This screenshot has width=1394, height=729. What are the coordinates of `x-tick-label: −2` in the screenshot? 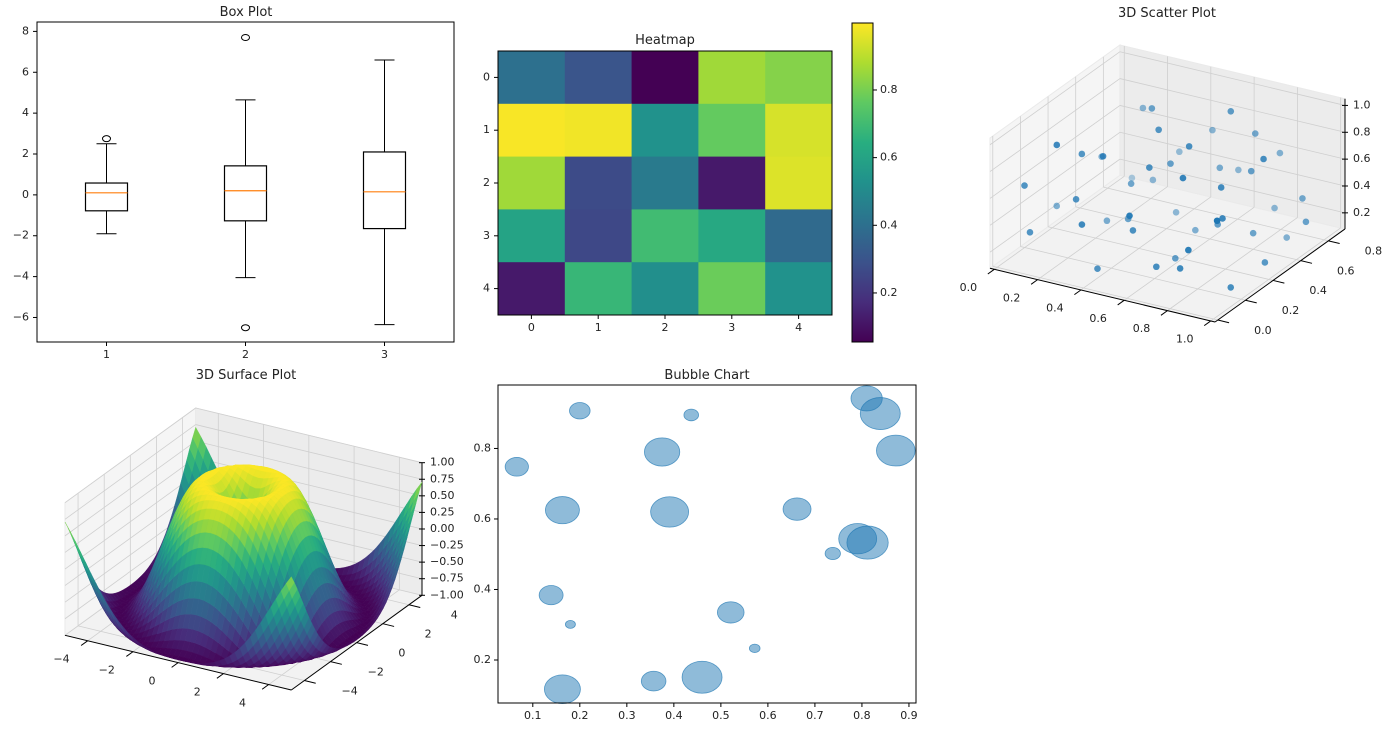 It's located at (107, 670).